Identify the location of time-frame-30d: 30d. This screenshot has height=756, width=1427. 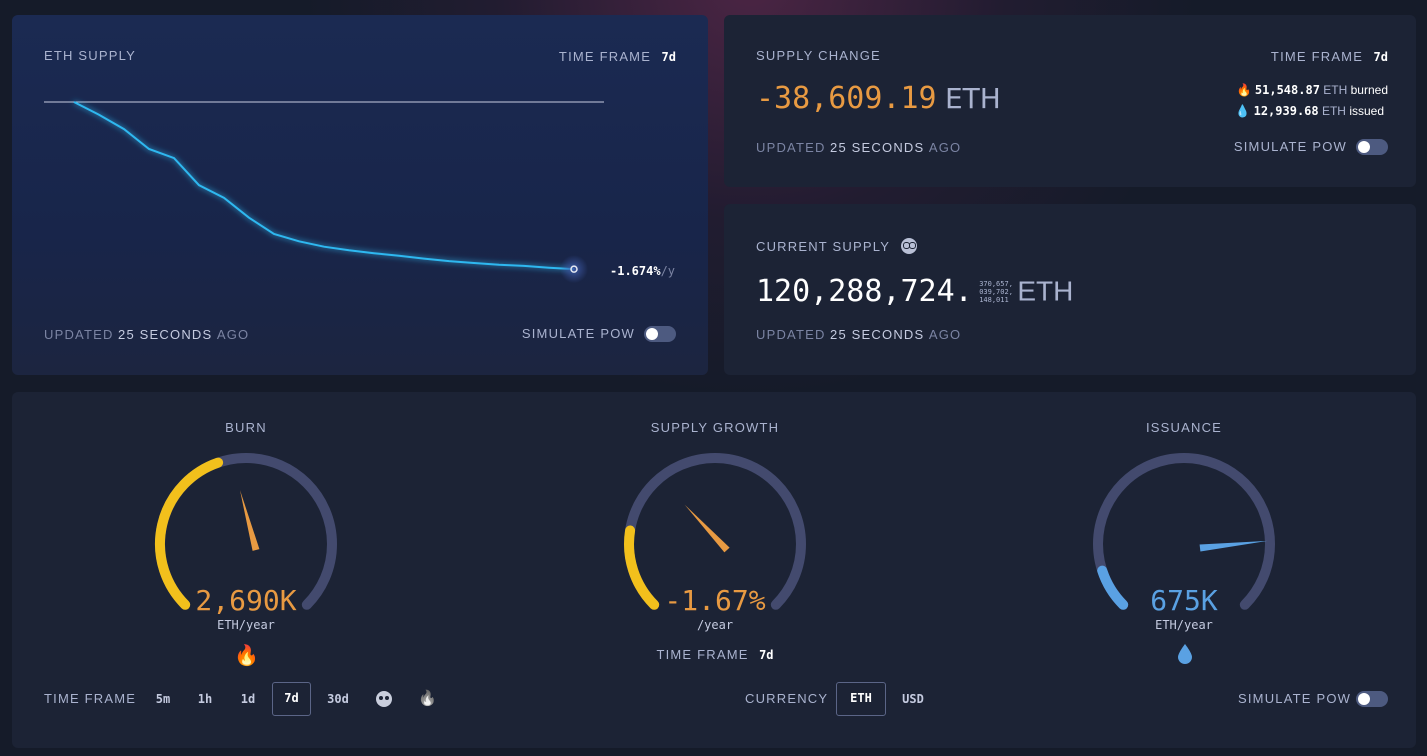
(338, 699).